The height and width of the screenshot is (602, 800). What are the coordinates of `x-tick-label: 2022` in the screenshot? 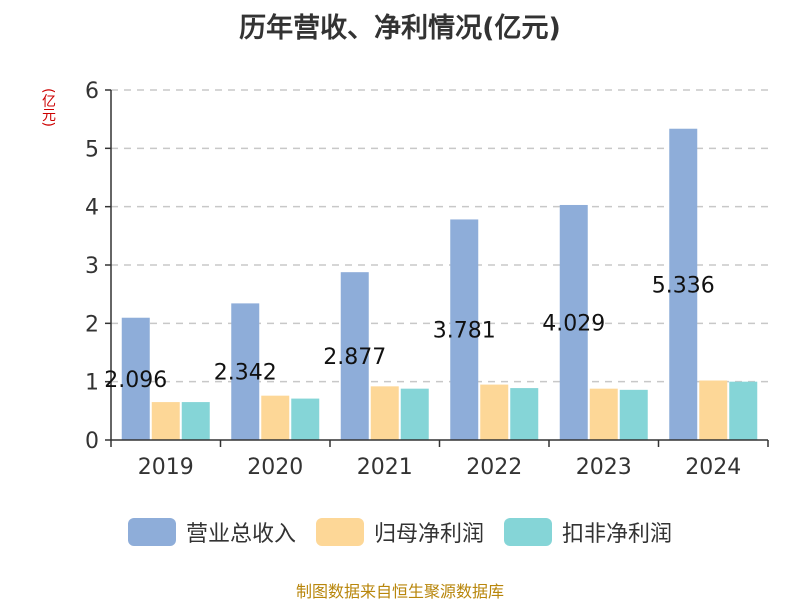 It's located at (494, 467).